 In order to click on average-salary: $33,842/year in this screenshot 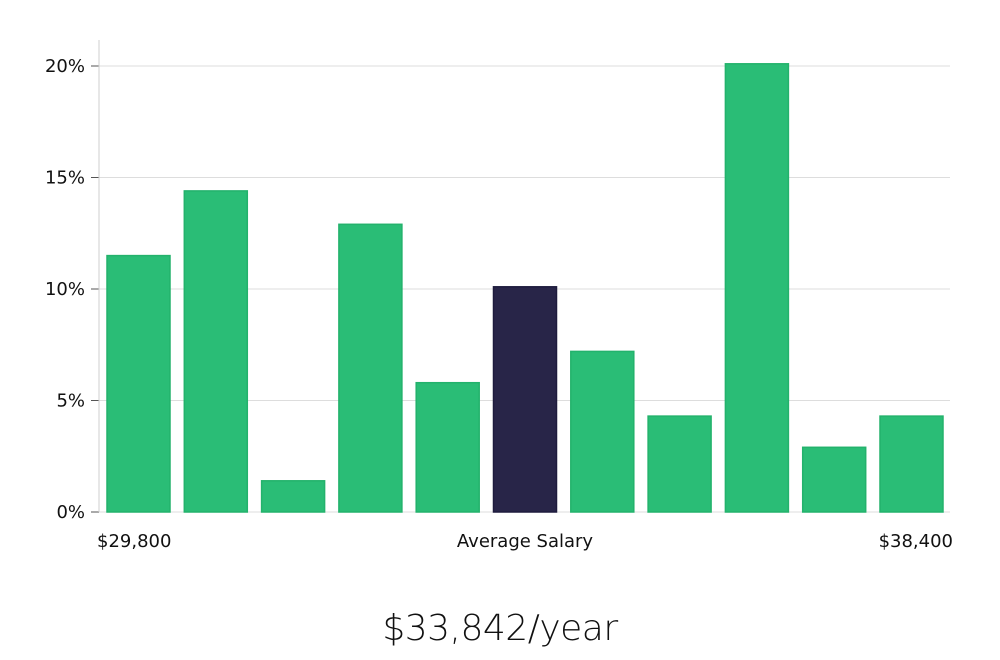, I will do `click(500, 628)`.